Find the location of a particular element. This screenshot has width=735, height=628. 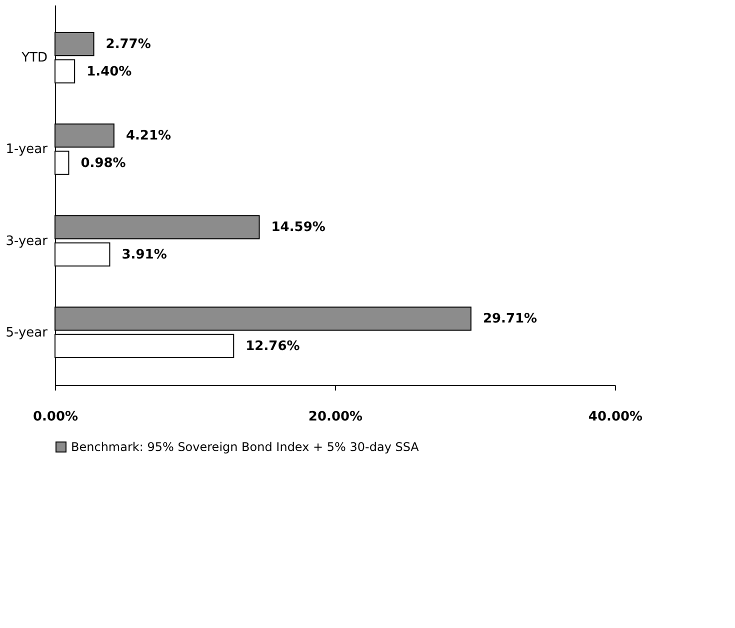

y-tick-label: YTD is located at coordinates (34, 58).